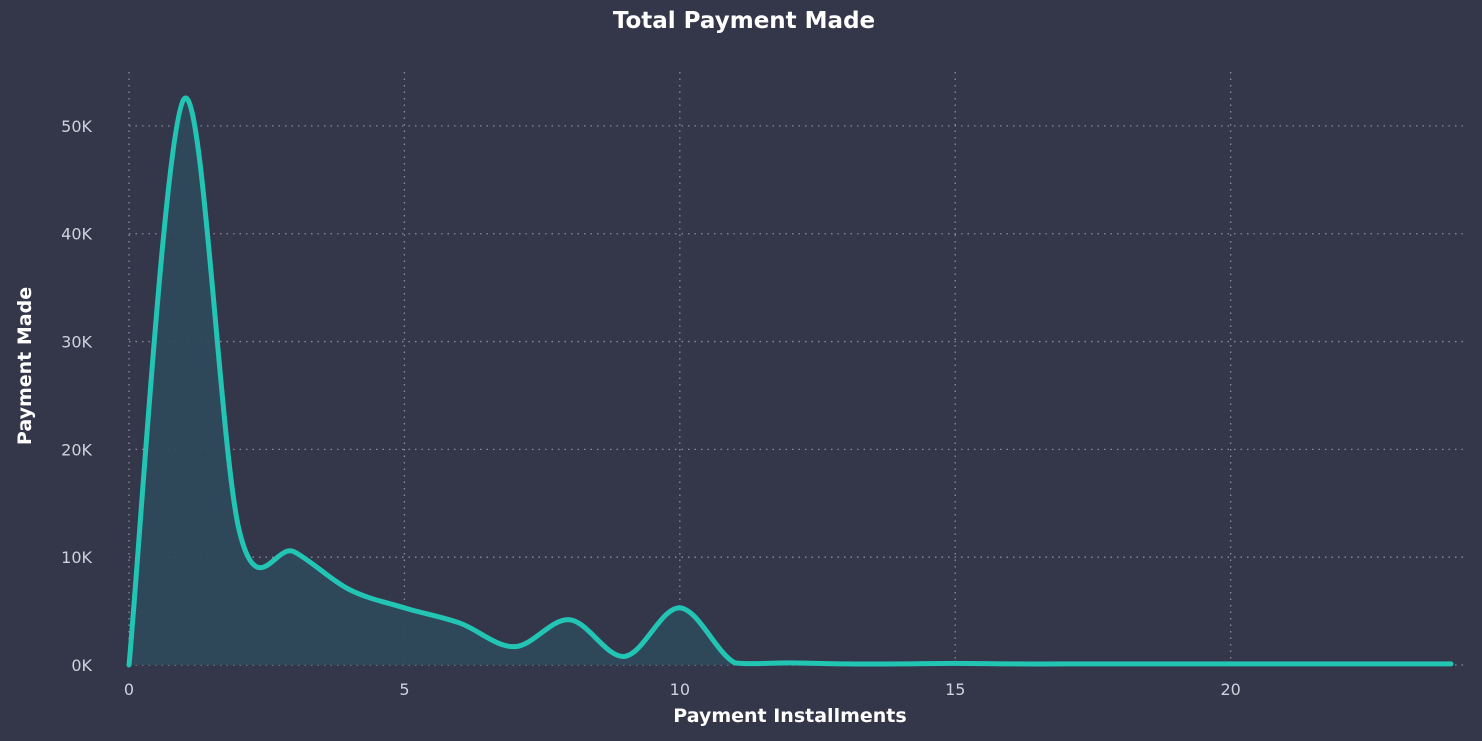  Describe the element at coordinates (76, 126) in the screenshot. I see `y-tick-label: 50K` at that location.